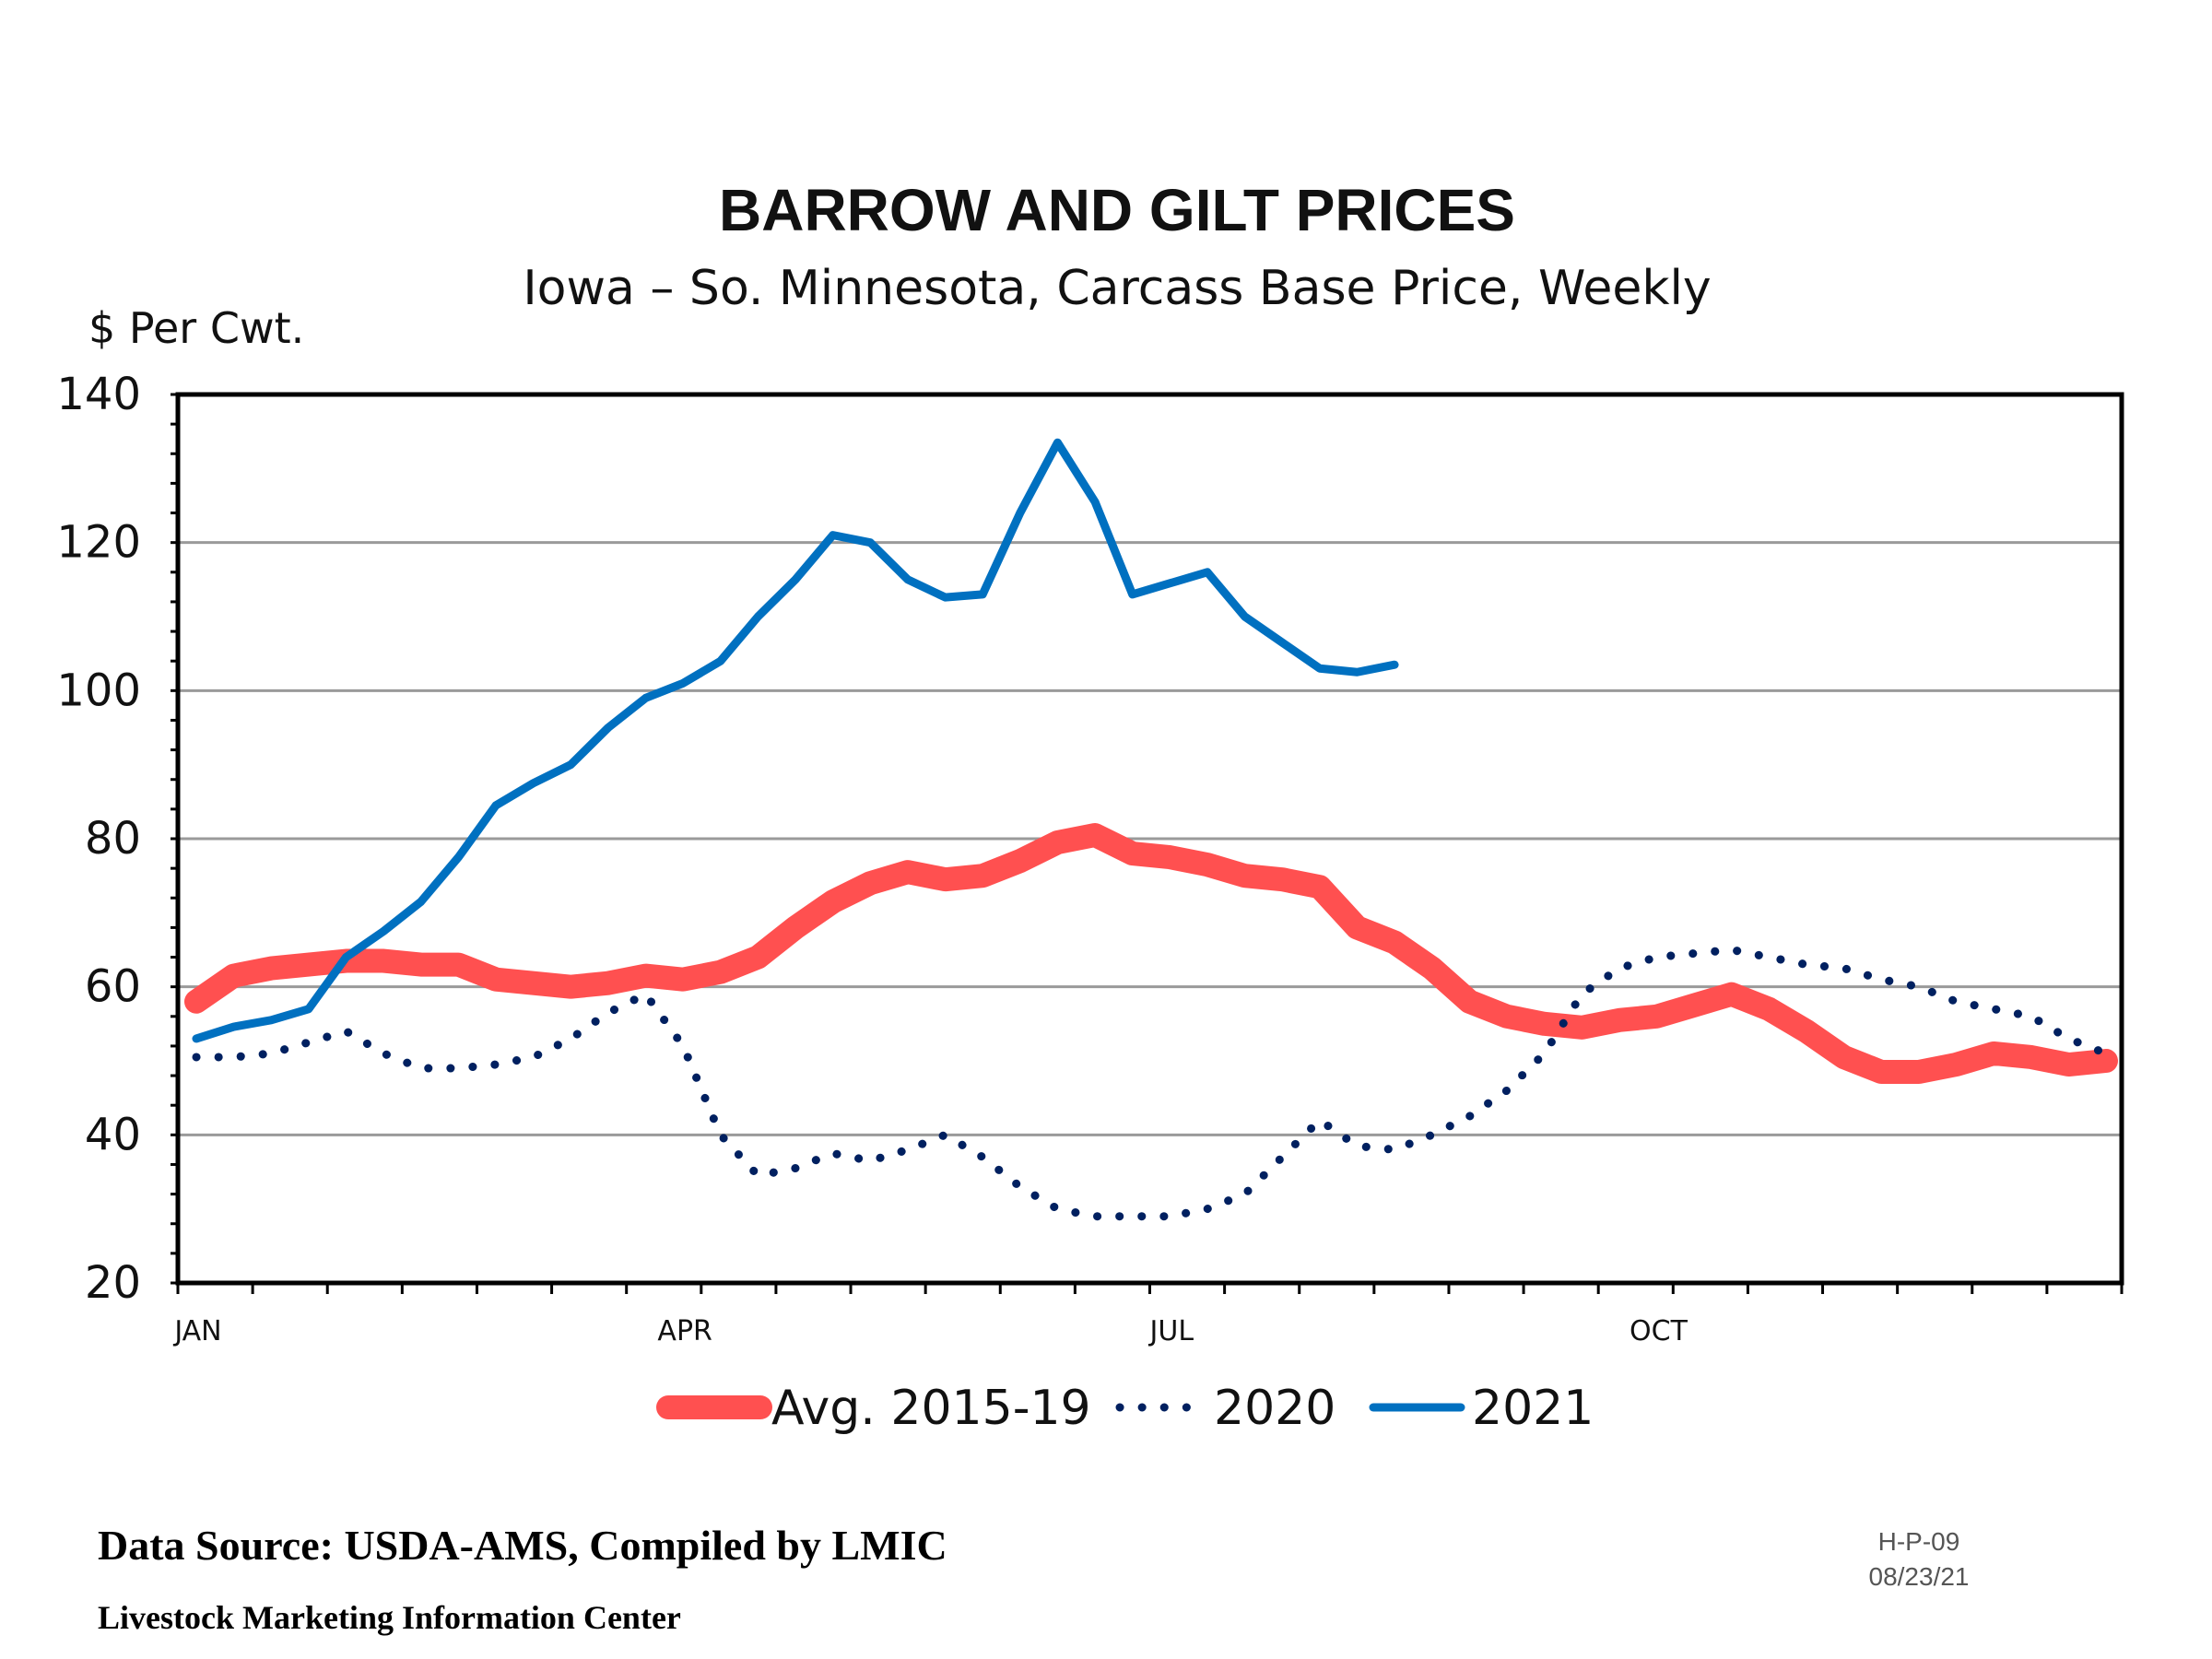 This screenshot has width=2212, height=1659. What do you see at coordinates (113, 1283) in the screenshot?
I see `y-tick-label: 20` at bounding box center [113, 1283].